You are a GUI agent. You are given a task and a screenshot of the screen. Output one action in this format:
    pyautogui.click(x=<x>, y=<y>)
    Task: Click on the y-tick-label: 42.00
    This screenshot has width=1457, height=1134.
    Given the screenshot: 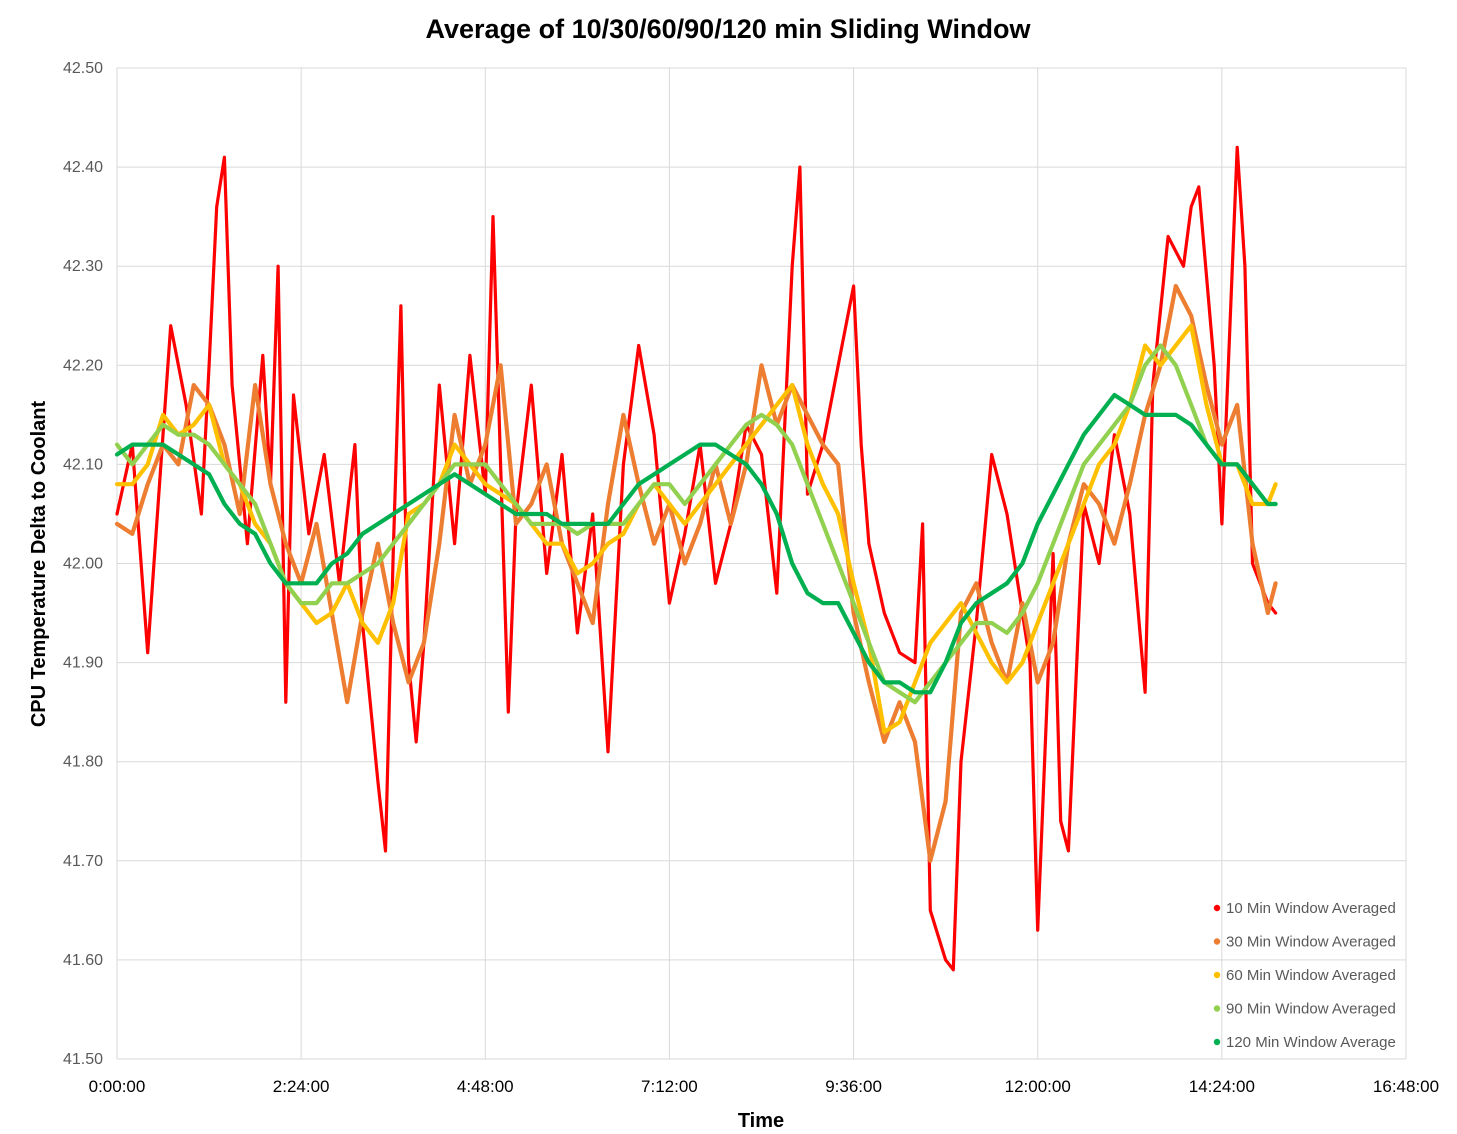 What is the action you would take?
    pyautogui.click(x=83, y=564)
    